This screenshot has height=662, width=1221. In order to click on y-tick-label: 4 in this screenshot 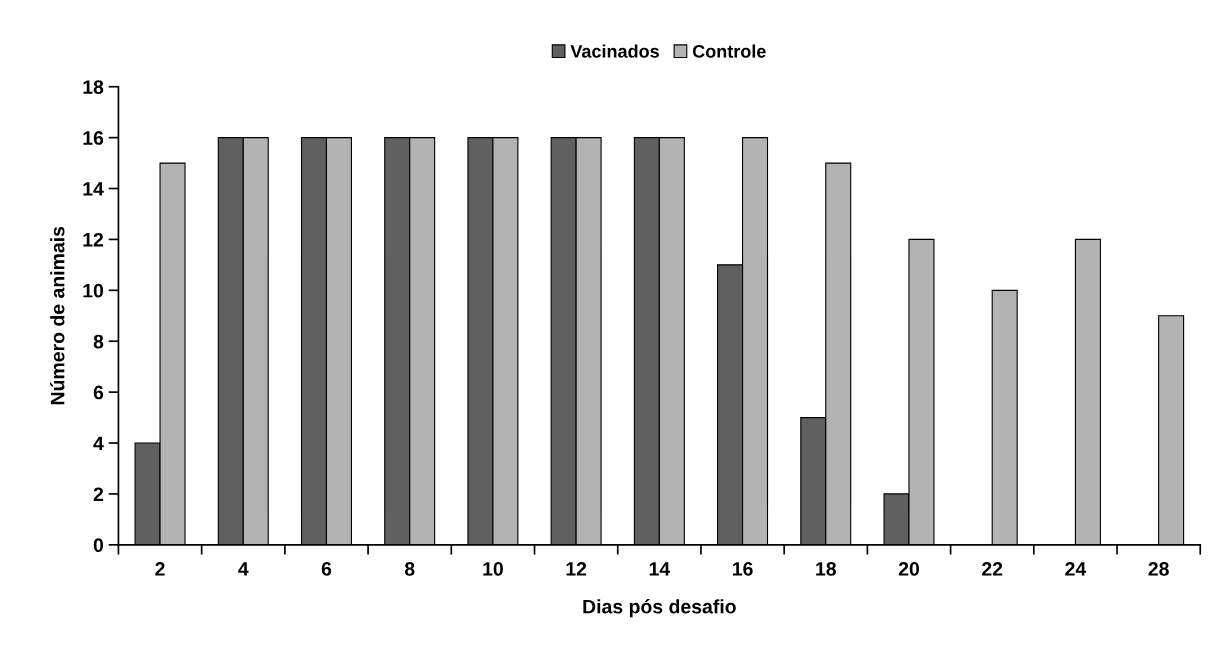, I will do `click(98, 443)`.